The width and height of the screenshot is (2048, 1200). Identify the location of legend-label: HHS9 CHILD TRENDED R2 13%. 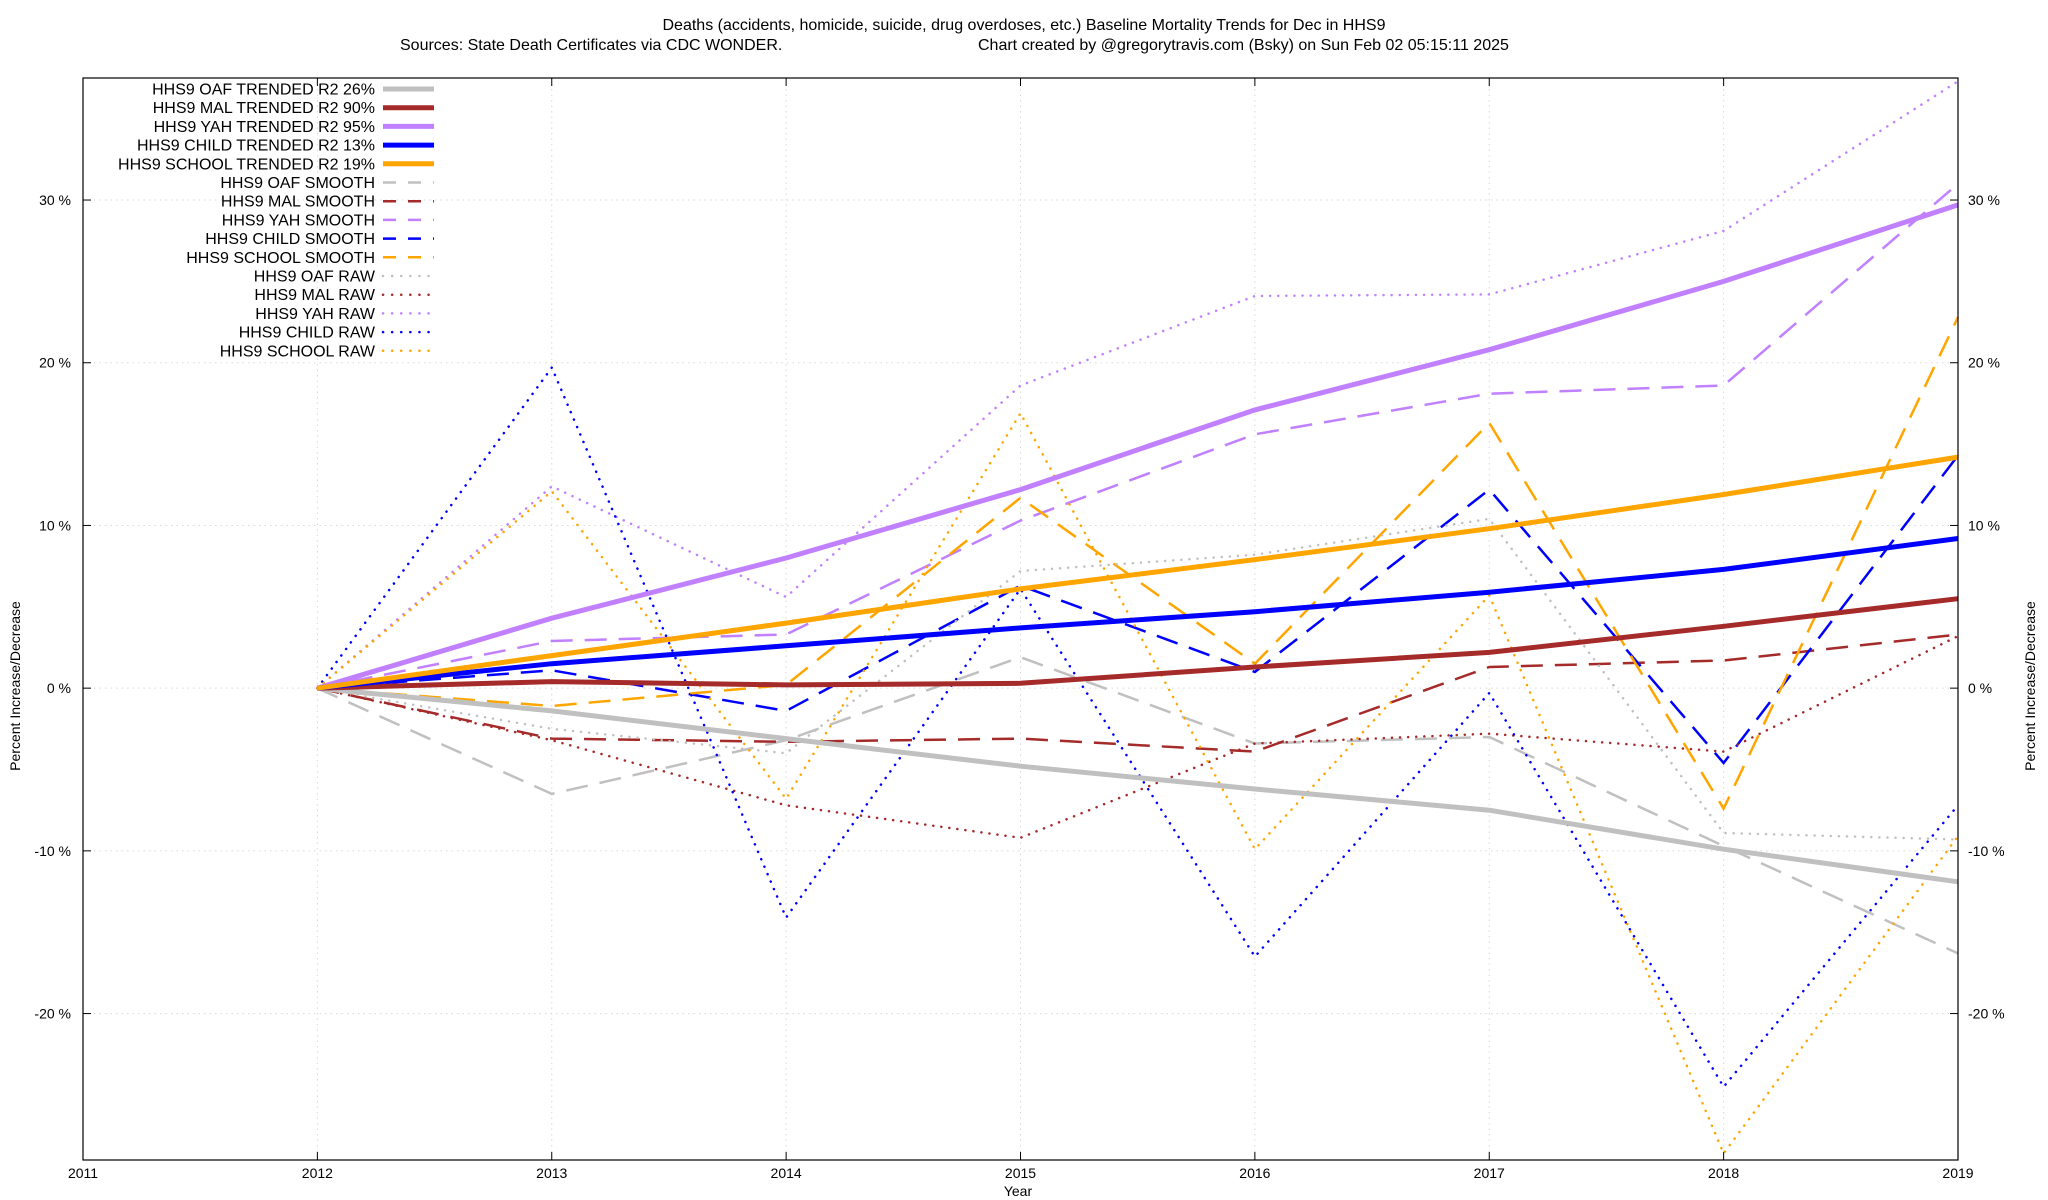
(256, 146).